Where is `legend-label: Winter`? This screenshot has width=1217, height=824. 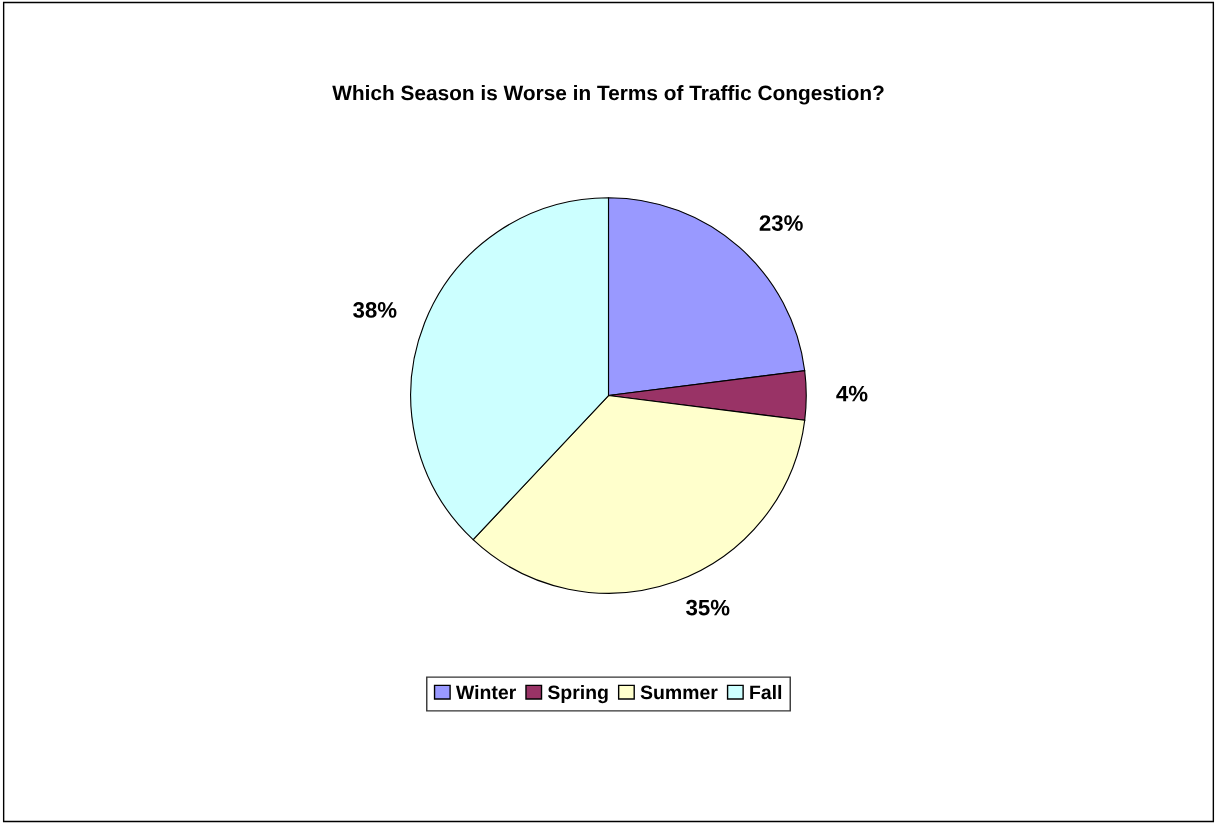
legend-label: Winter is located at coordinates (485, 692).